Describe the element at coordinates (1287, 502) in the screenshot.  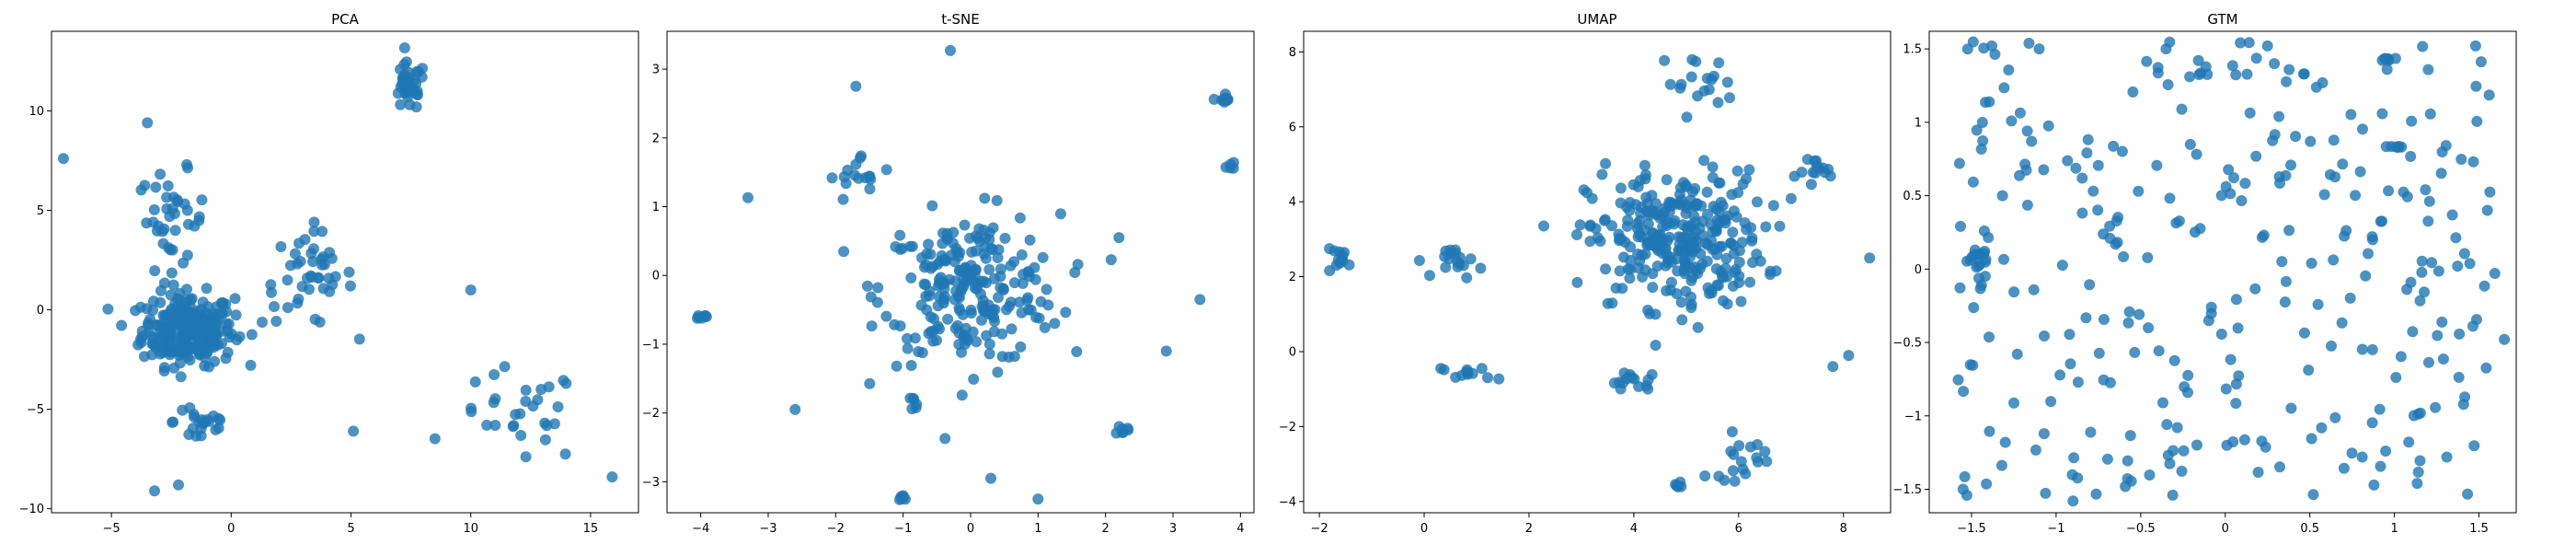
I see `y-tick-label: −4` at that location.